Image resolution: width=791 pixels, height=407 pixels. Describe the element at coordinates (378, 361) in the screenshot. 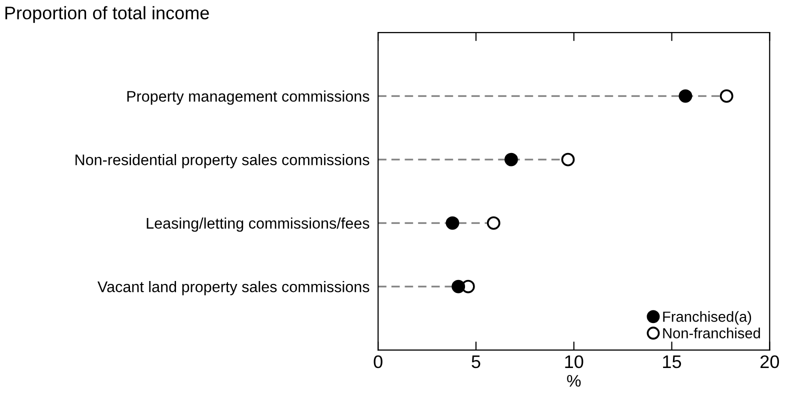

I see `x-tick-label: 0` at that location.